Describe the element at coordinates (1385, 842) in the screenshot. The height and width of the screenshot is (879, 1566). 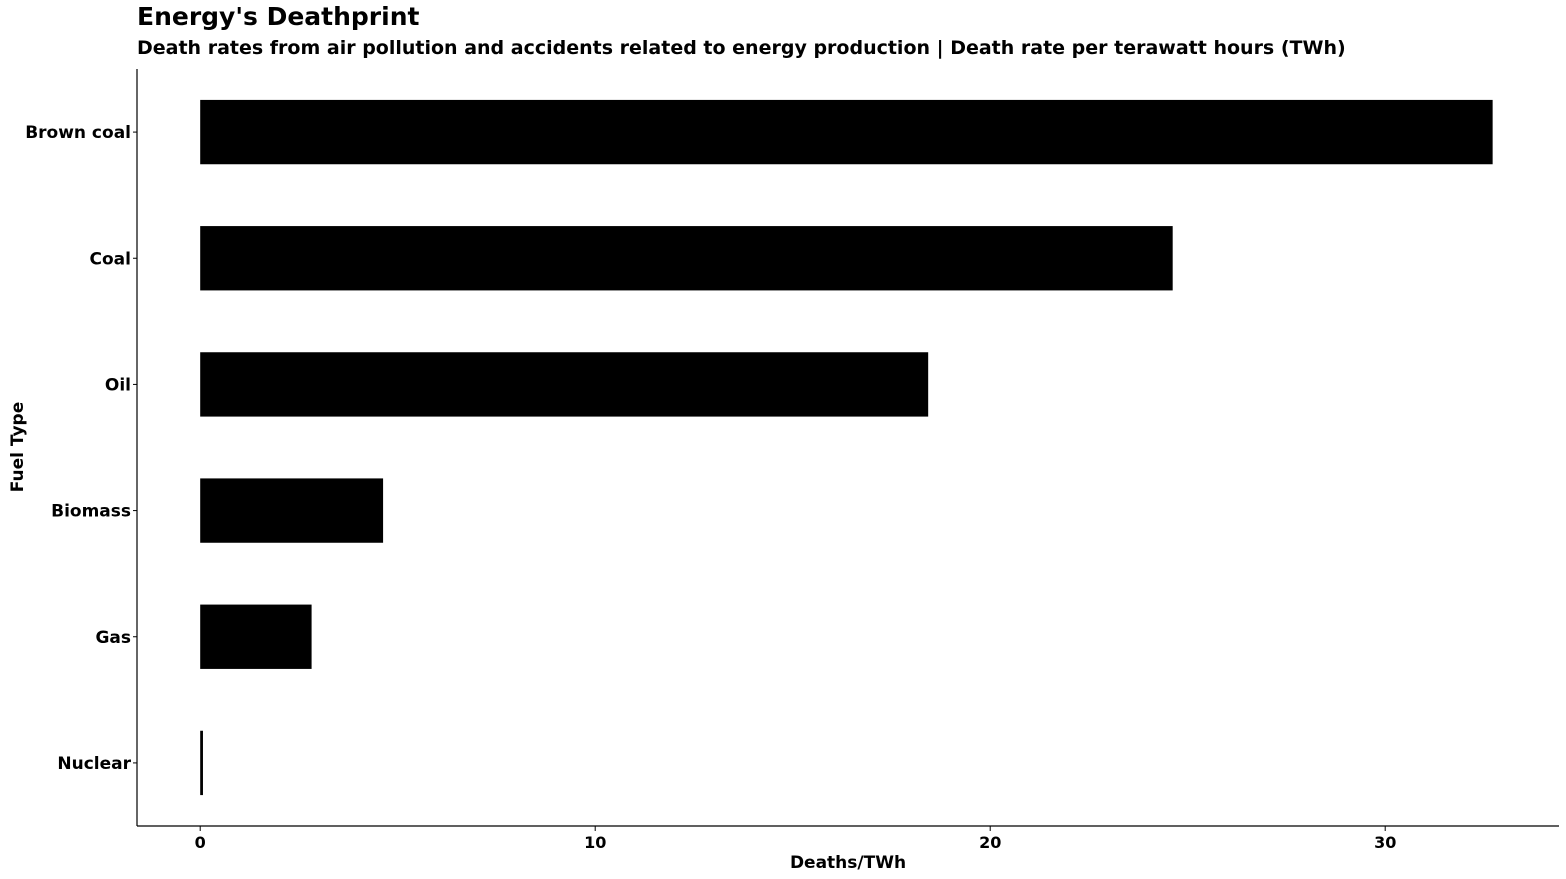
I see `x-tick-label: 30` at that location.